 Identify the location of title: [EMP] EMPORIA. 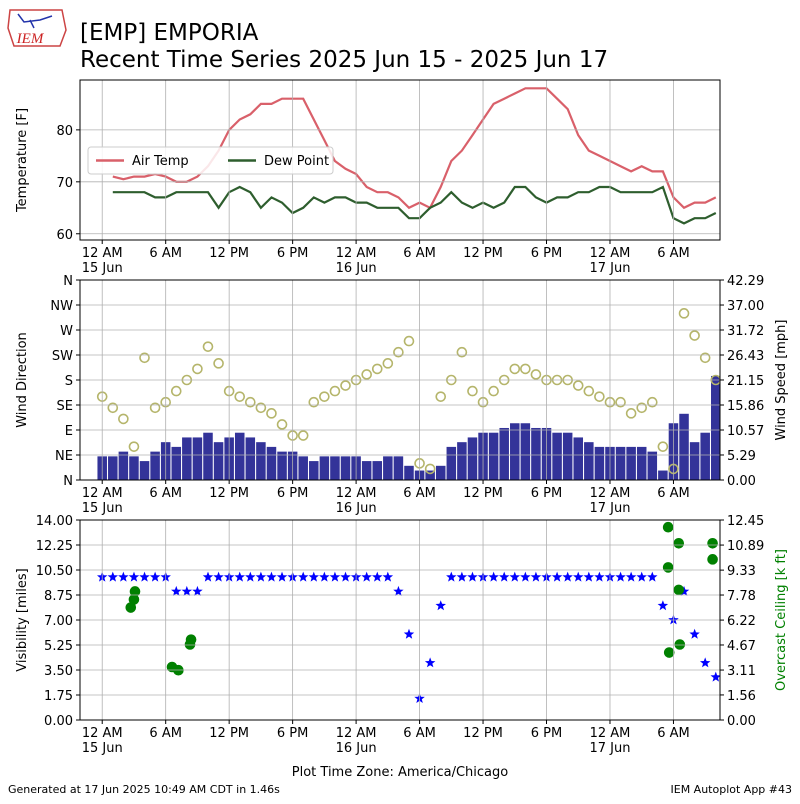
(169, 33).